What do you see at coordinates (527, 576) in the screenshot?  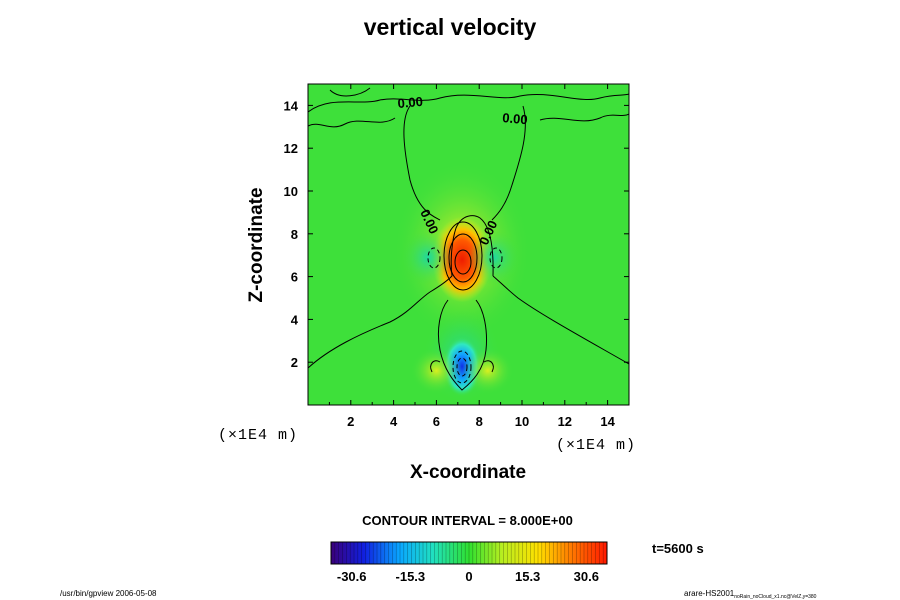 I see `colorbar-tick-label: 15.3` at bounding box center [527, 576].